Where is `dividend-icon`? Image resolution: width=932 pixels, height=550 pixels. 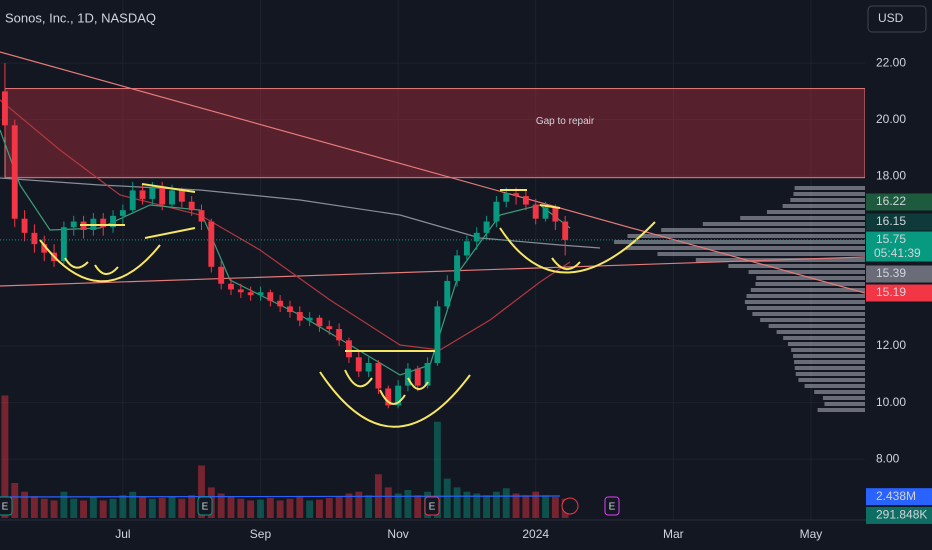
dividend-icon is located at coordinates (570, 506).